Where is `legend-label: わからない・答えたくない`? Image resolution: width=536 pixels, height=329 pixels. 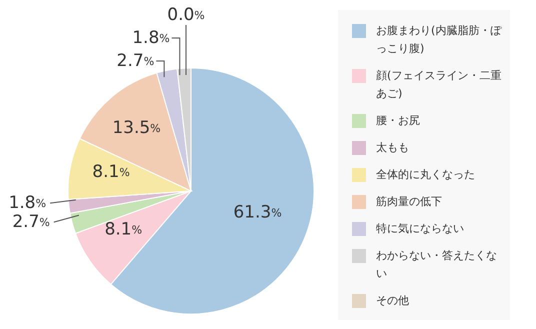
legend-label: わからない・答えたくない is located at coordinates (437, 265).